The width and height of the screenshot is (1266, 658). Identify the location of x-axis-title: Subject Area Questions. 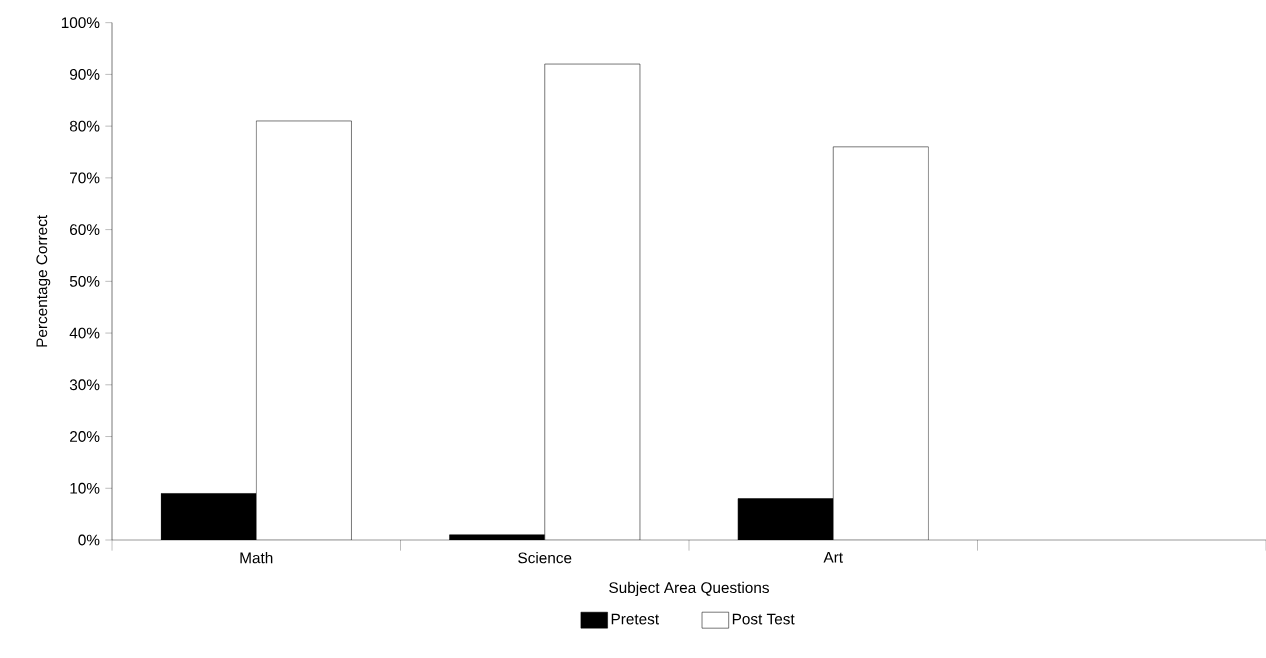
(689, 589).